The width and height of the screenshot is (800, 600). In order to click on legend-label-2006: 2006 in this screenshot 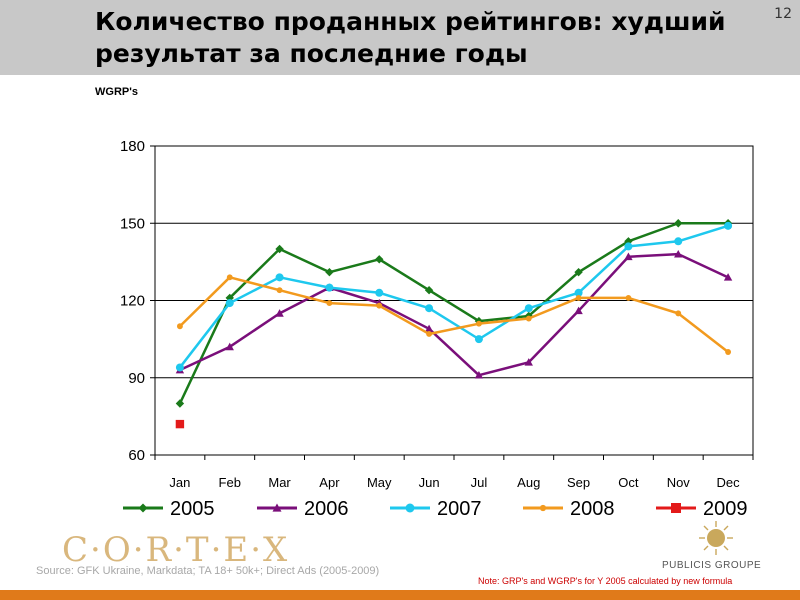, I will do `click(326, 509)`.